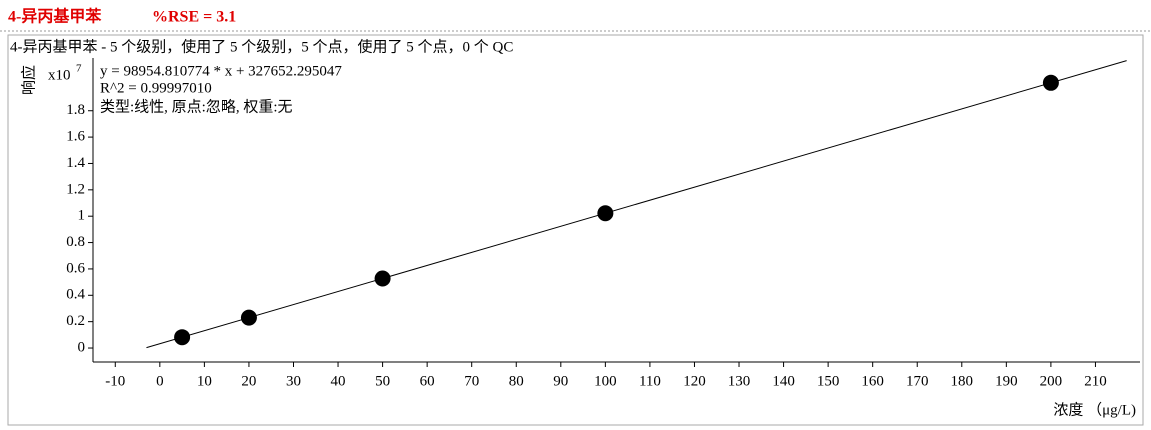 This screenshot has height=430, width=1151. Describe the element at coordinates (59, 75) in the screenshot. I see `y-multiplier: x10` at that location.